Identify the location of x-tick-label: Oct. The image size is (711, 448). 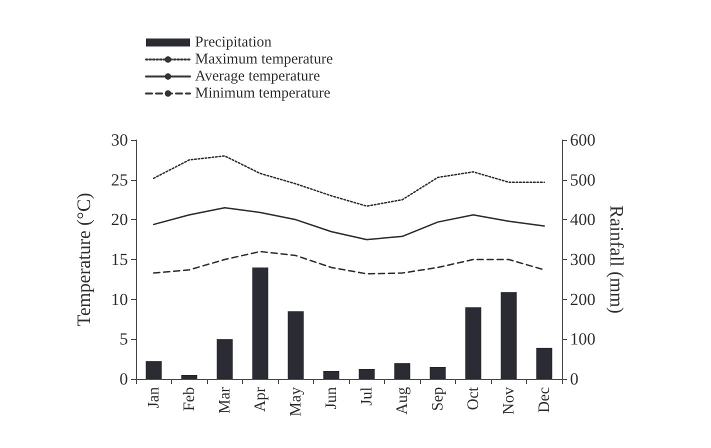
(473, 398).